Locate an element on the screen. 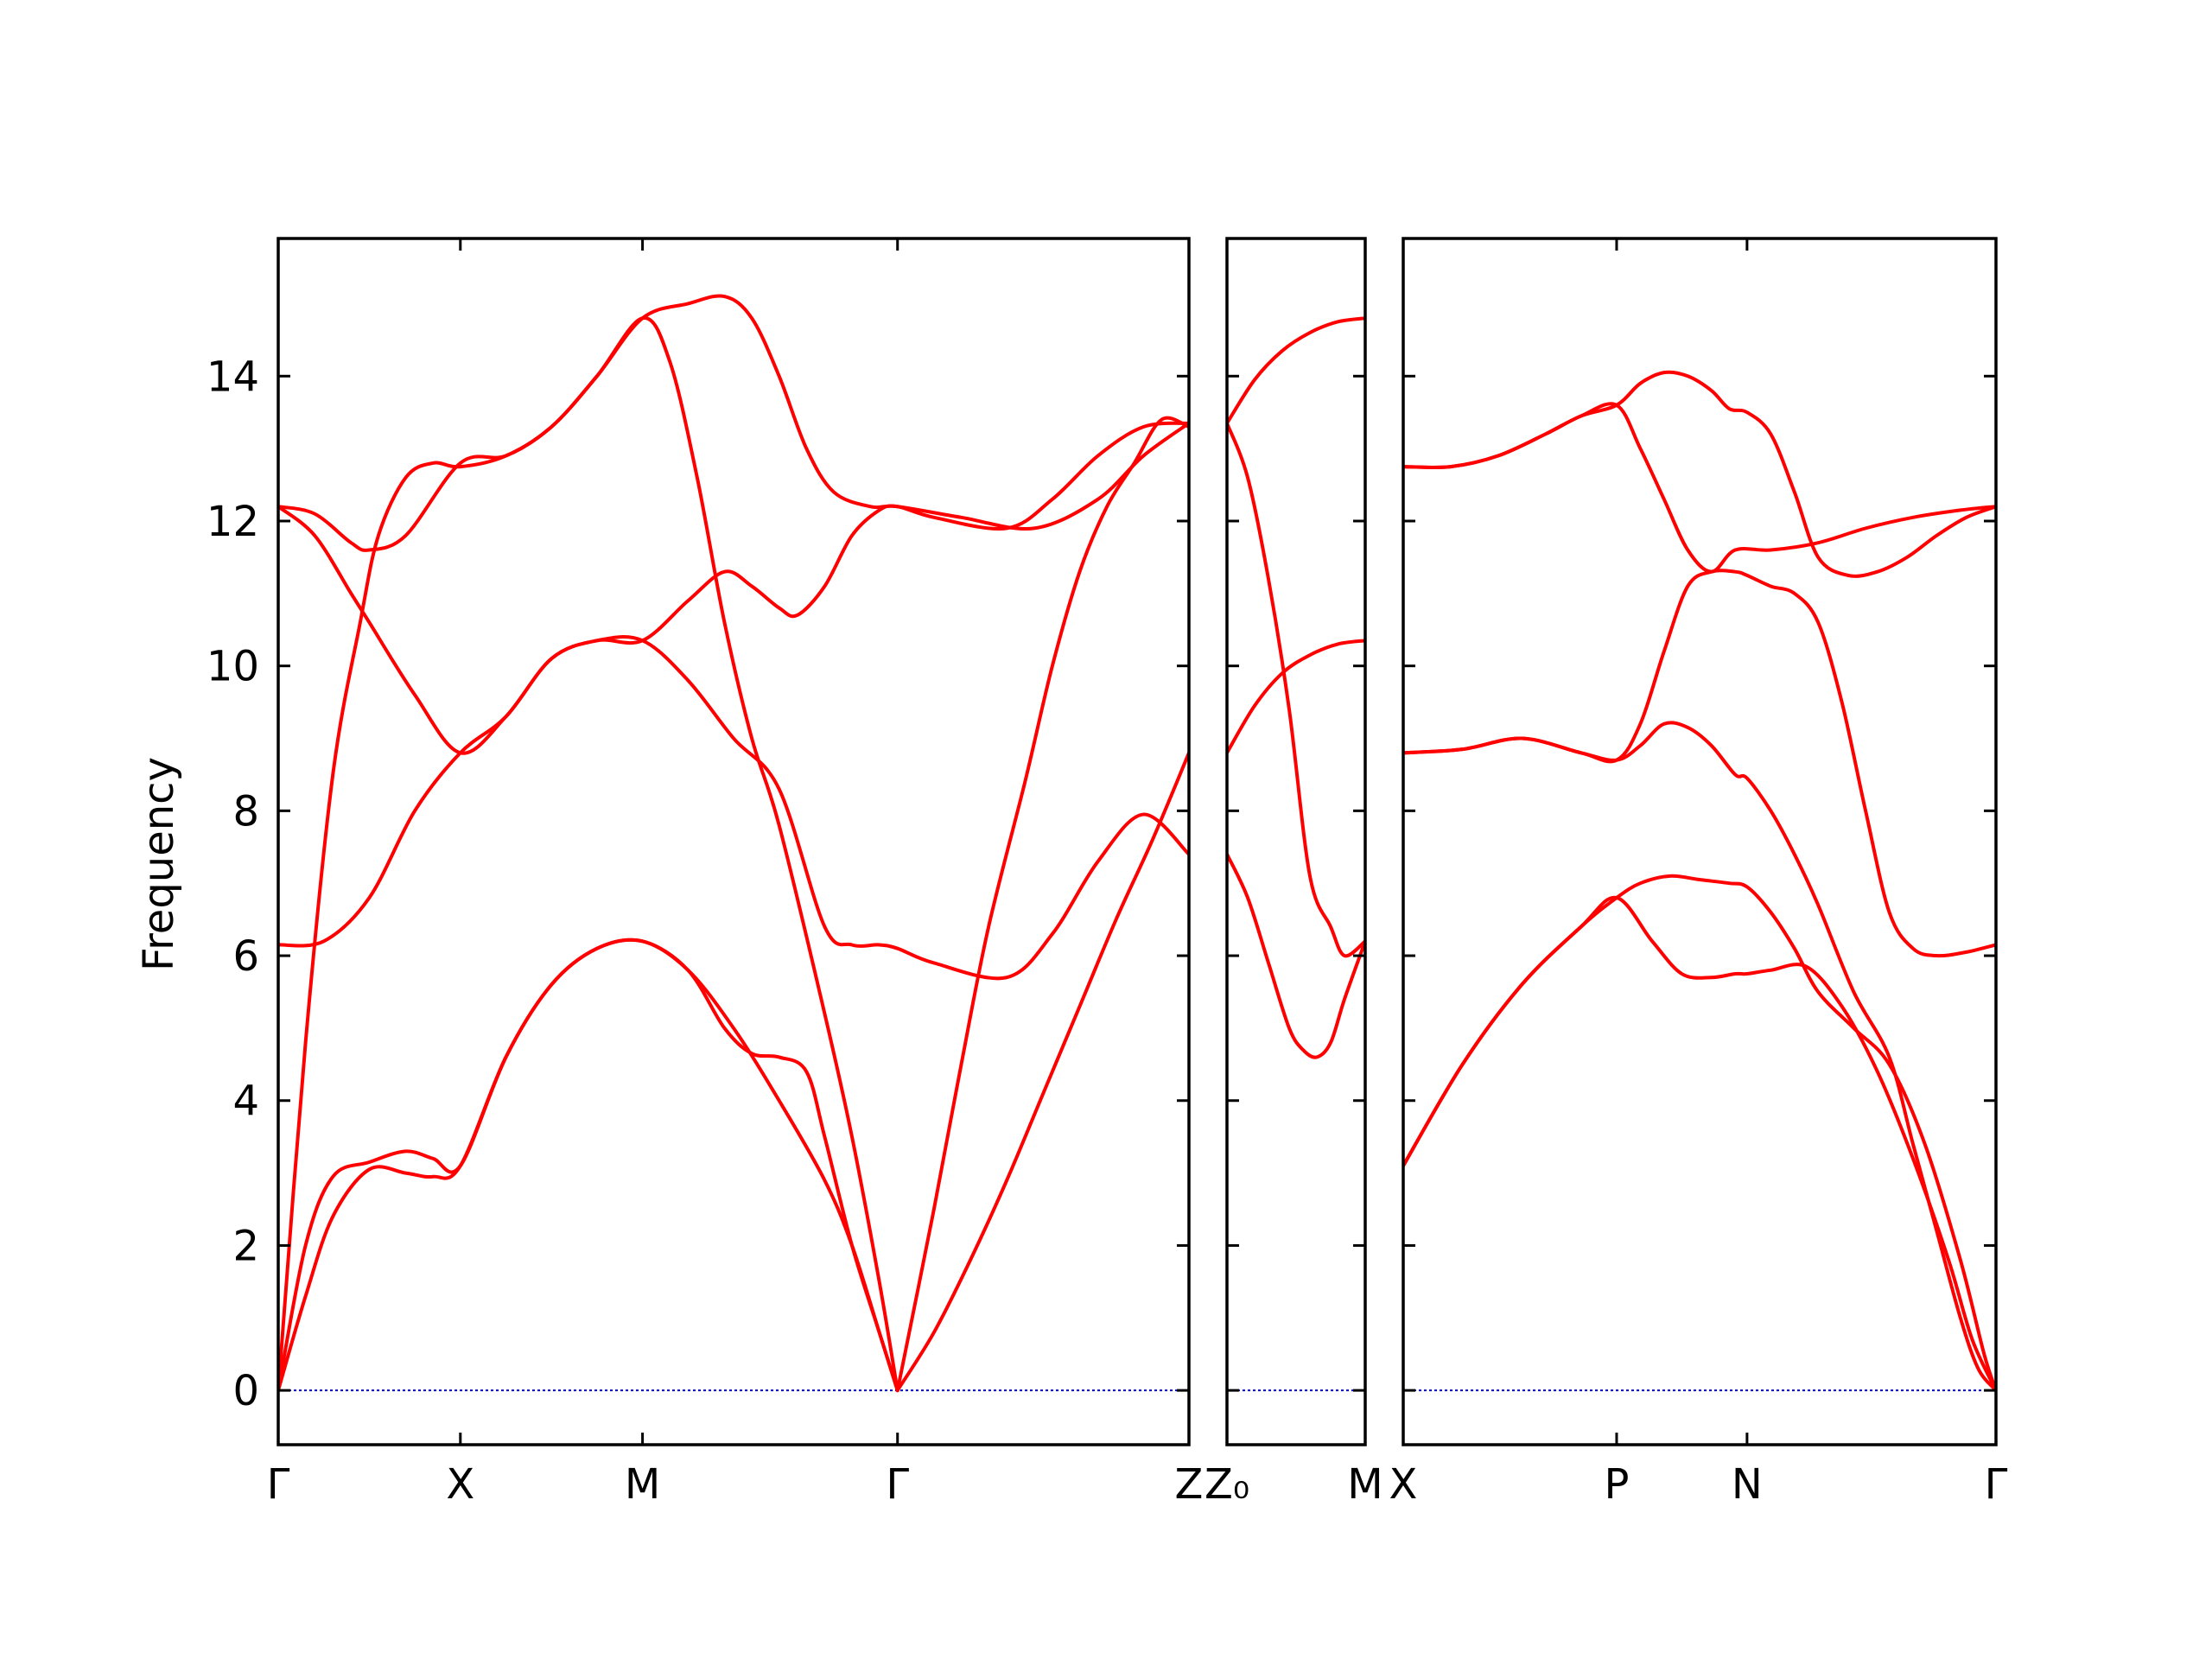  panel-frame is located at coordinates (1296, 841).